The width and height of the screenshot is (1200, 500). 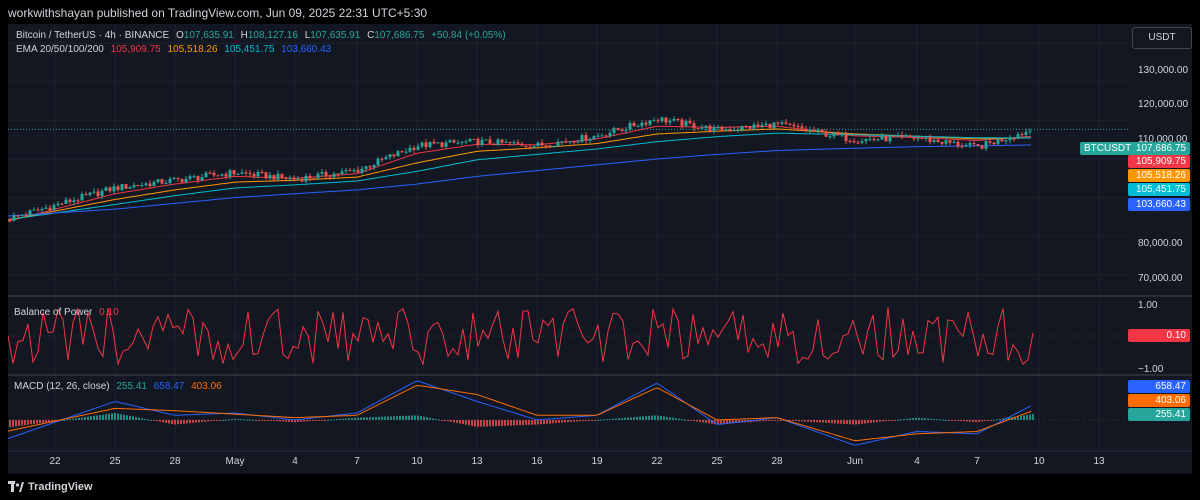 What do you see at coordinates (1163, 139) in the screenshot?
I see `price-tick: 110,000.00` at bounding box center [1163, 139].